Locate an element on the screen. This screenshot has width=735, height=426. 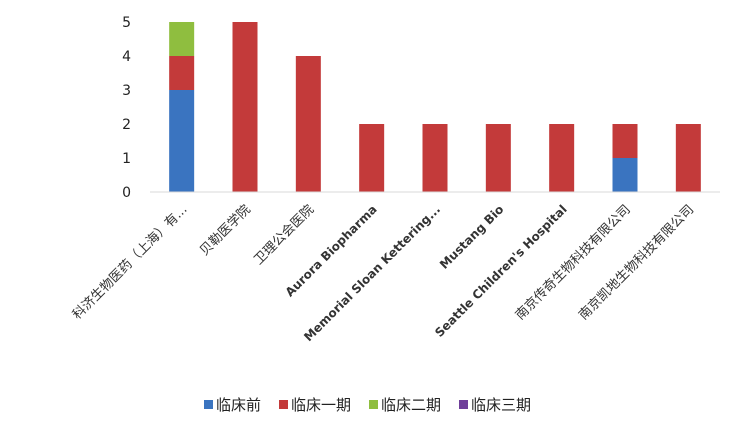
chart-legend: 临床前 临床一期 临床二期 临床三期 is located at coordinates (367, 404).